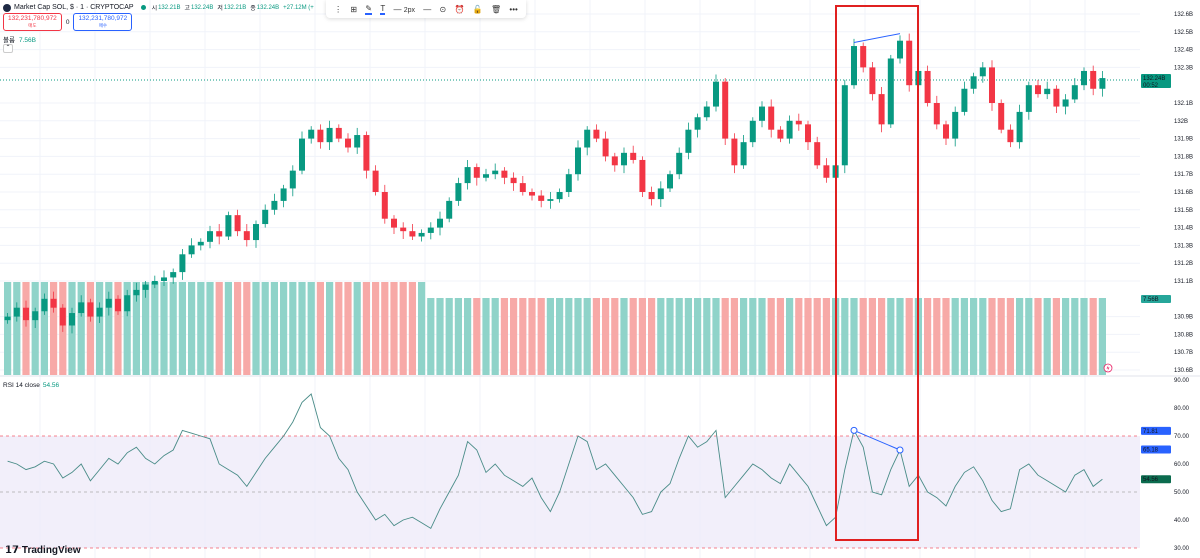  Describe the element at coordinates (1183, 229) in the screenshot. I see `price-tick: 131.4B` at that location.